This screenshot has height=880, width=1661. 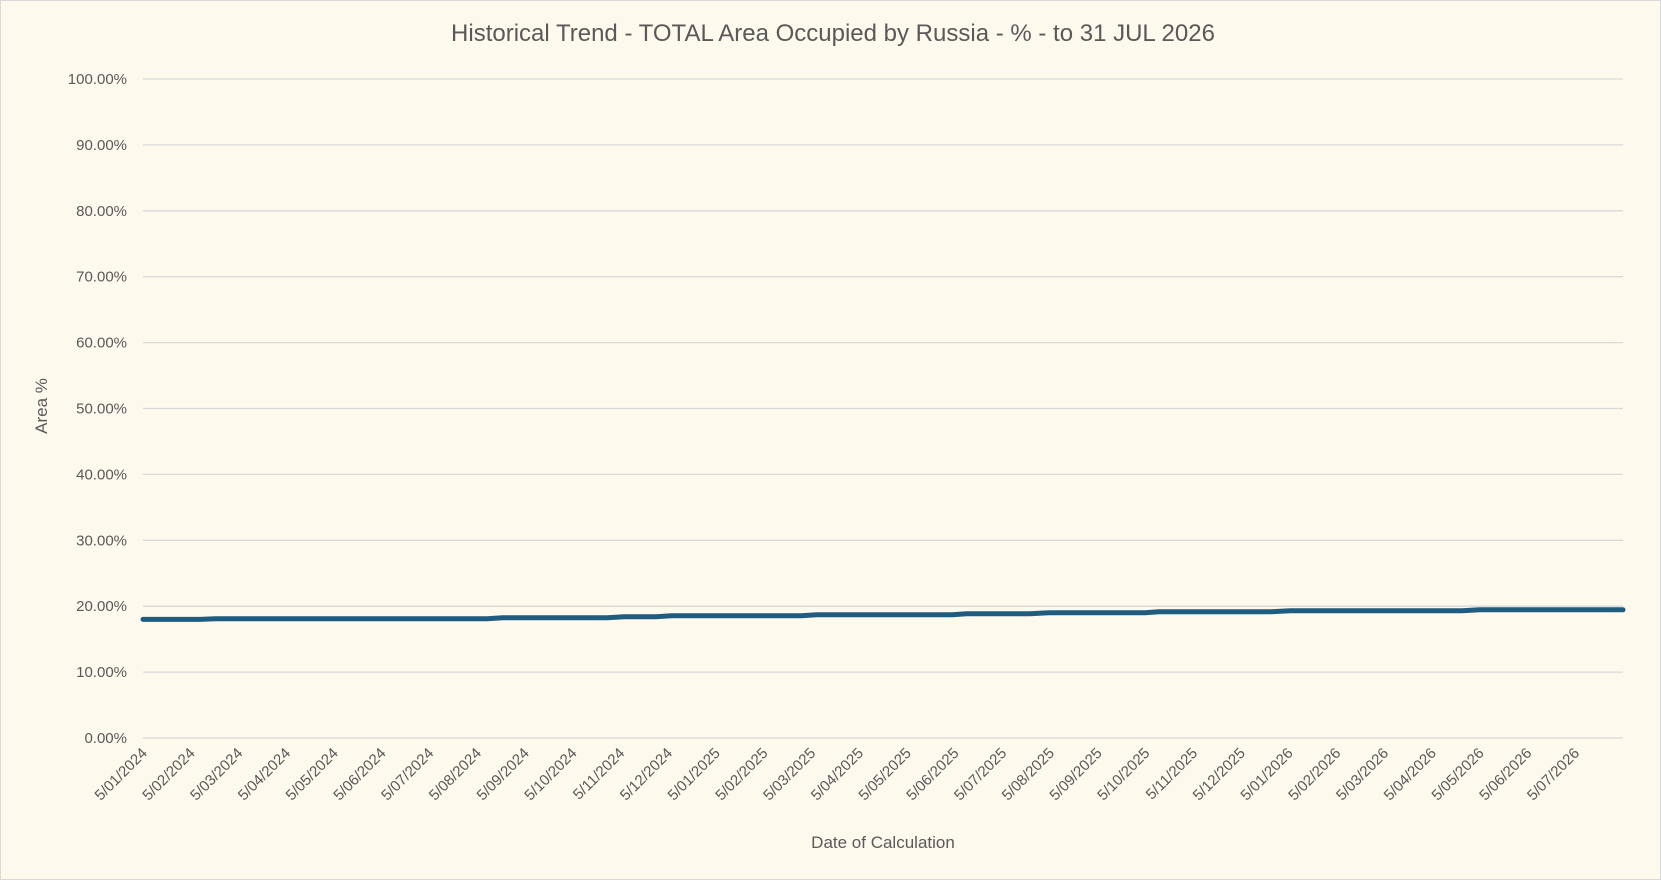 I want to click on y-tick-label: 70.00%, so click(x=101, y=277).